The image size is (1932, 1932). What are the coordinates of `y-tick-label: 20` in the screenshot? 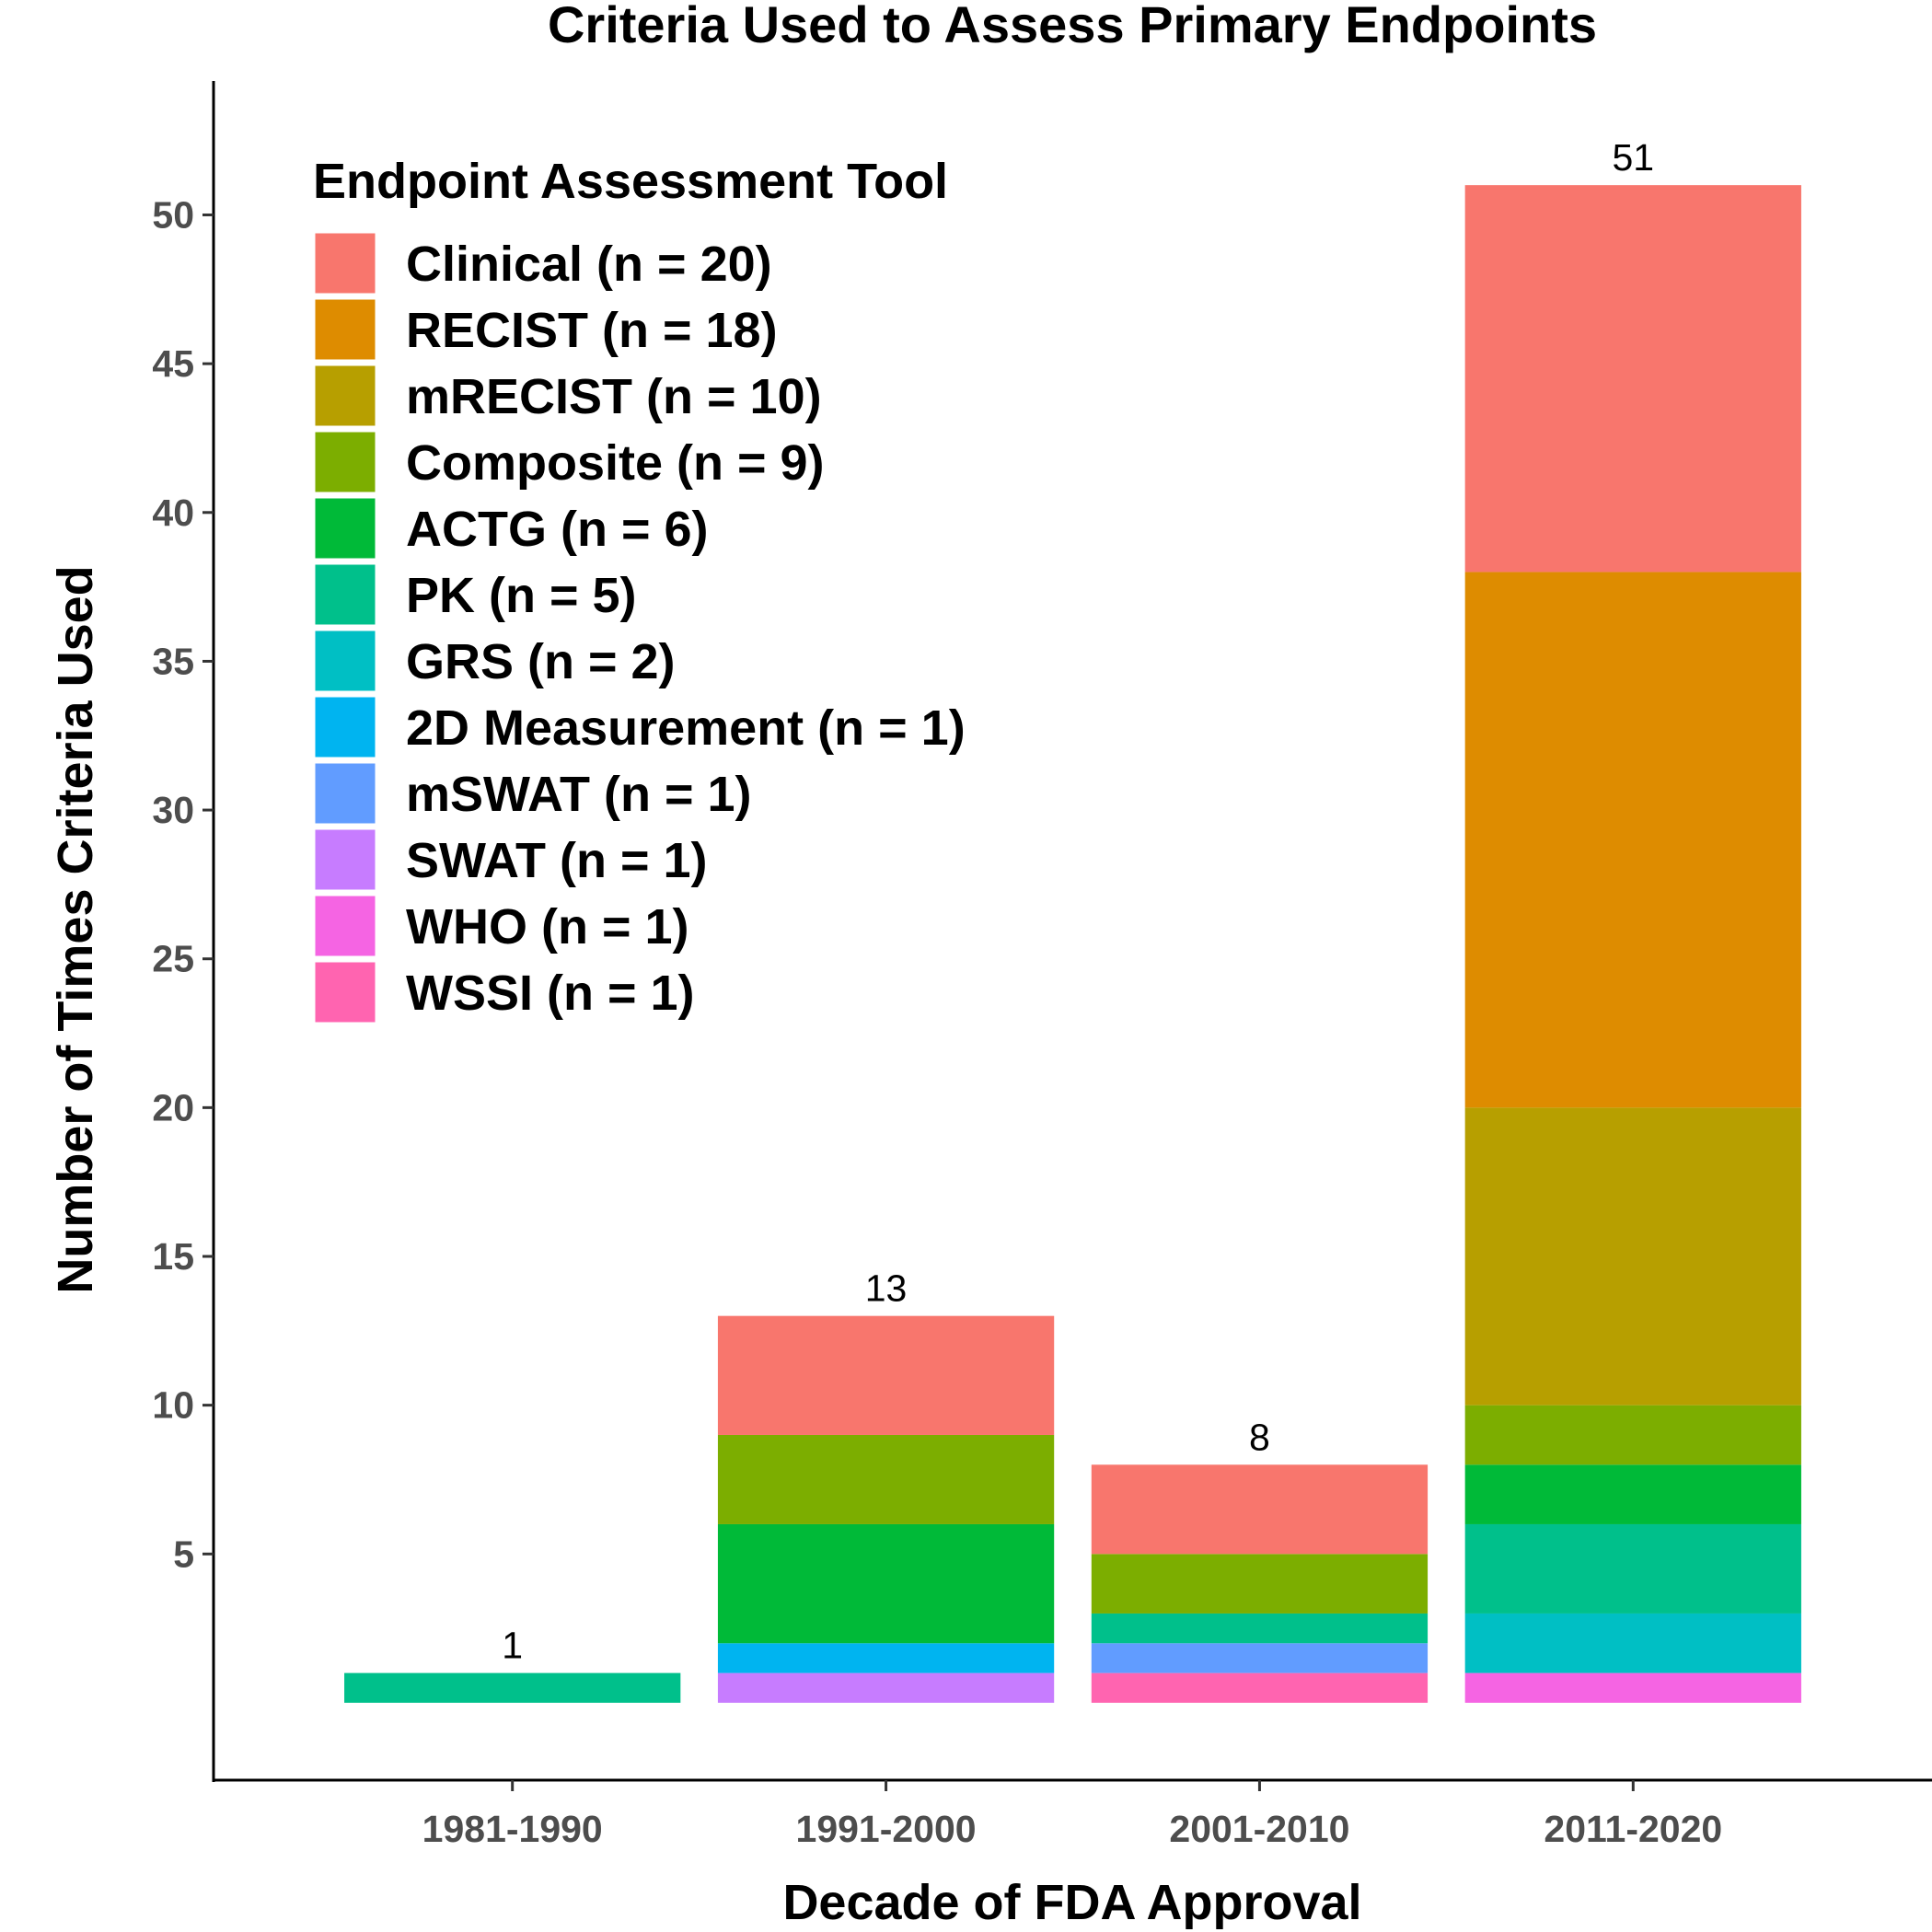 It's located at (173, 1107).